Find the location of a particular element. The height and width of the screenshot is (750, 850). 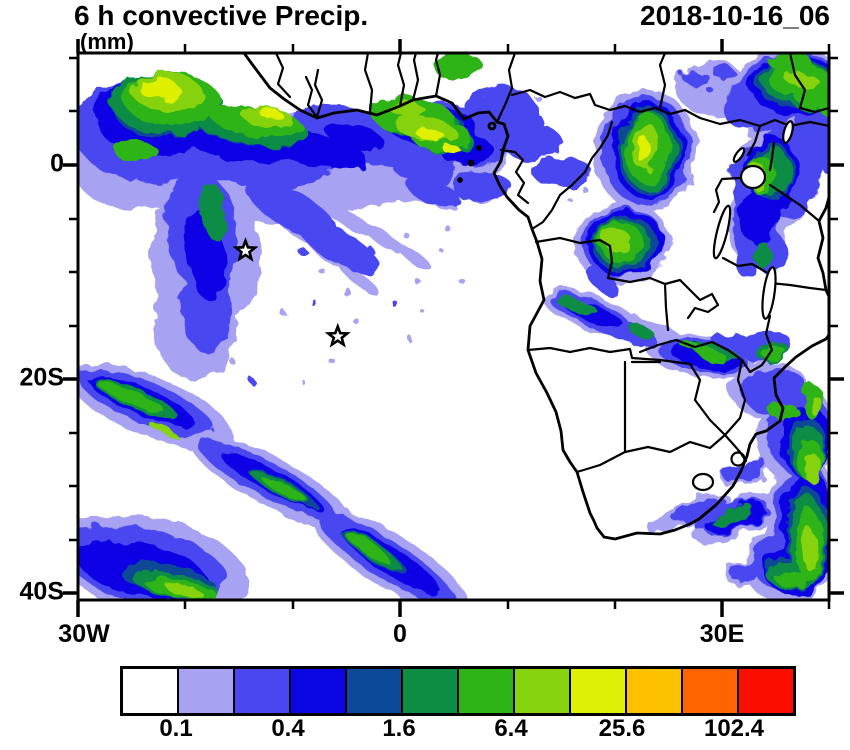

colorbar-tick-0.4: 0.4 is located at coordinates (288, 728).